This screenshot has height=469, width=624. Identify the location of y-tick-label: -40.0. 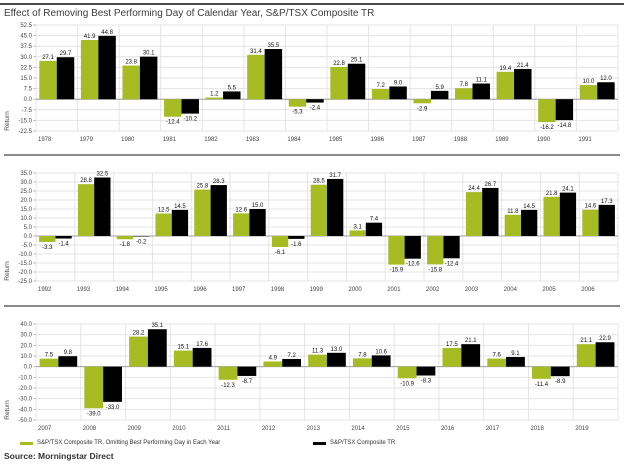
(25, 410).